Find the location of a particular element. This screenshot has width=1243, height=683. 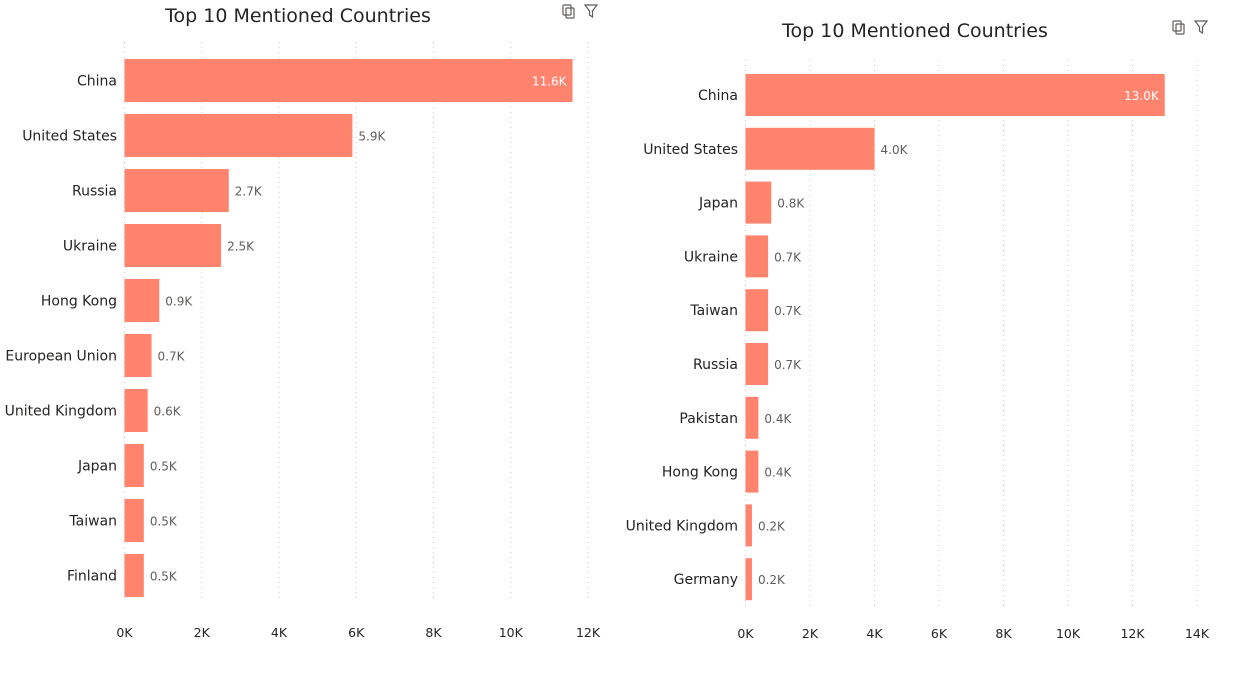

data-label: 11.6K is located at coordinates (550, 82).